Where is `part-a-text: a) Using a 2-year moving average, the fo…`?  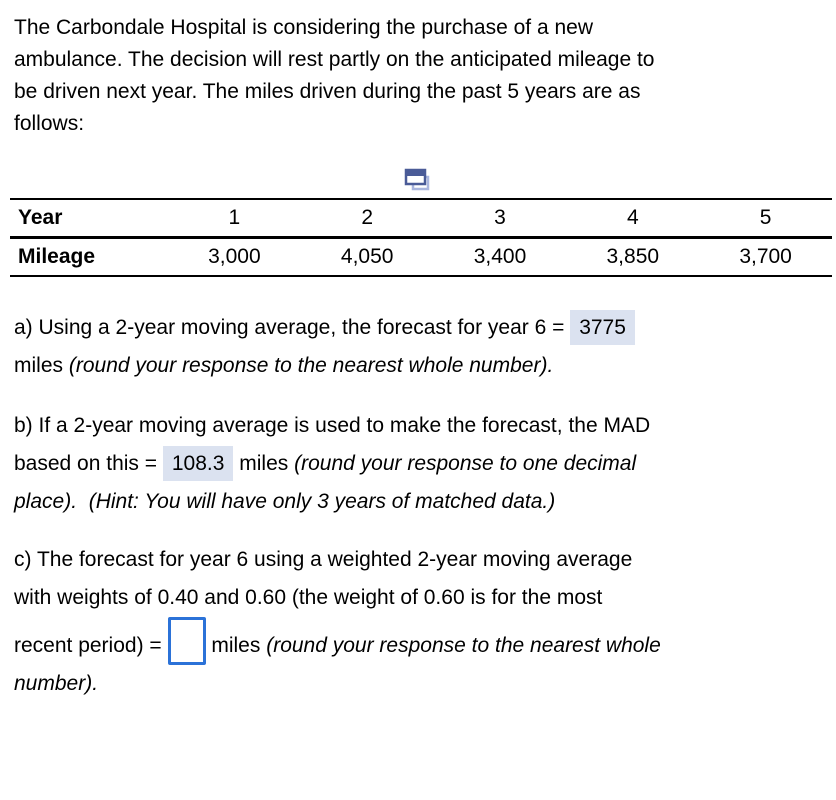
part-a-text: a) Using a 2-year moving average, the fo… is located at coordinates (292, 327).